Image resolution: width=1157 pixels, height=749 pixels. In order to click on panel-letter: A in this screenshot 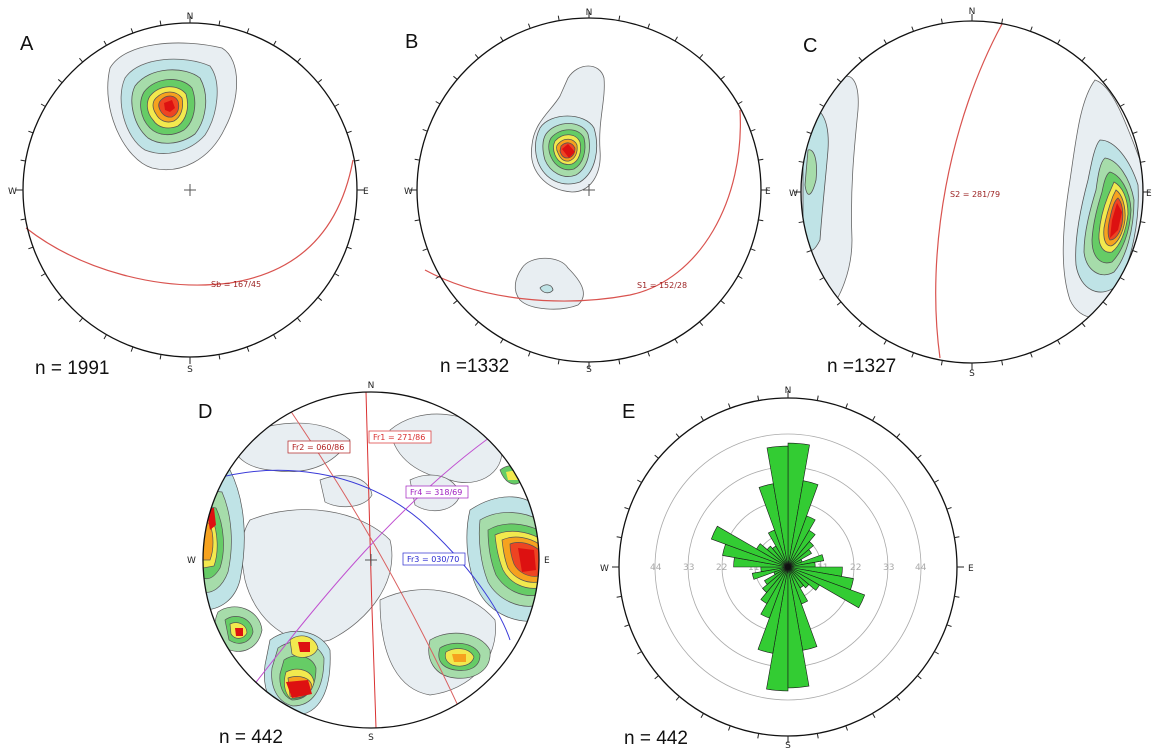, I will do `click(27, 44)`.